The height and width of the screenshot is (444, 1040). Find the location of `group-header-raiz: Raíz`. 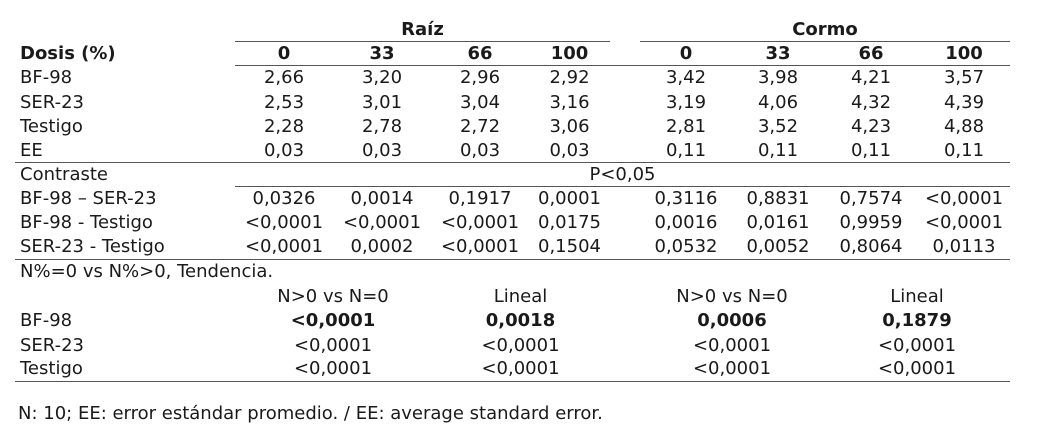

group-header-raiz: Raíz is located at coordinates (422, 29).